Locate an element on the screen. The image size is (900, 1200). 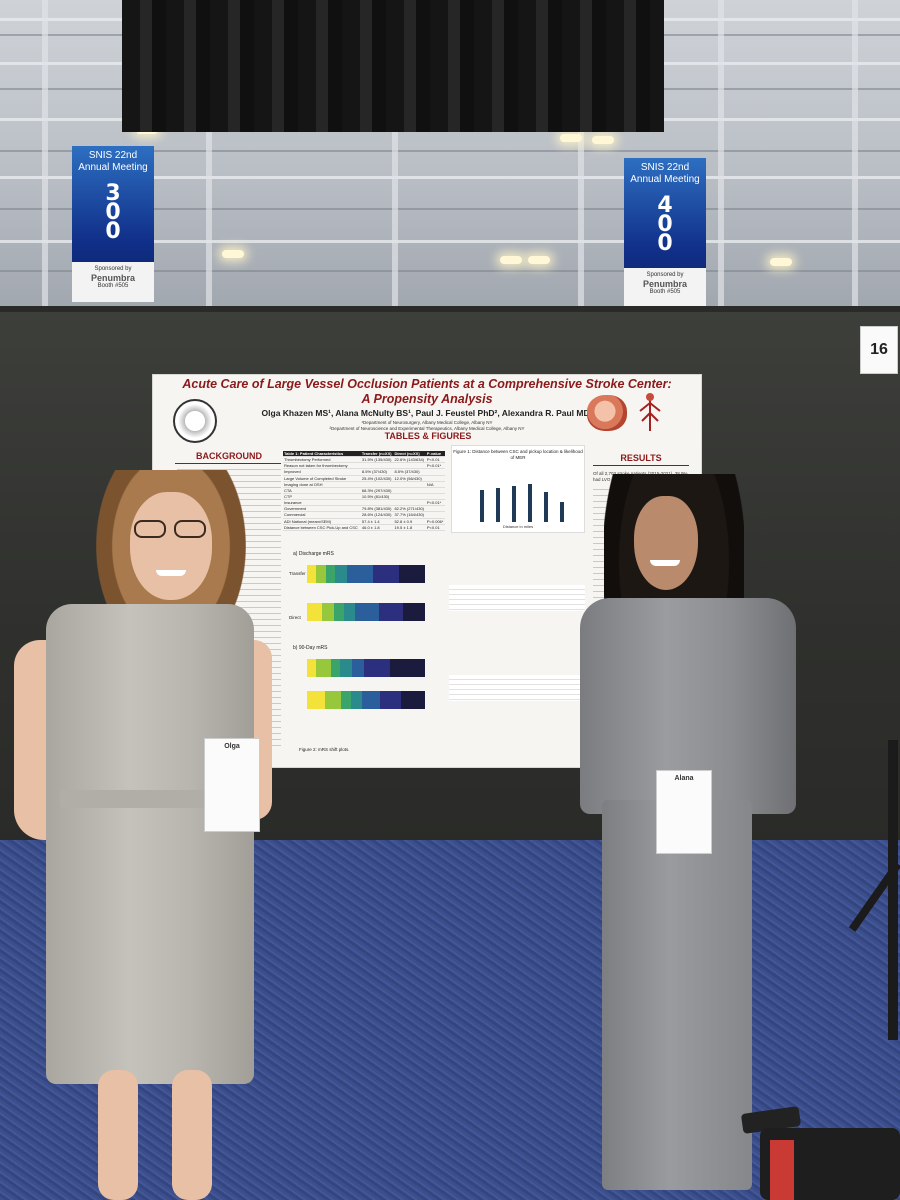
table-cell: Reason not taken for thrombectomy is located at coordinates (322, 466).